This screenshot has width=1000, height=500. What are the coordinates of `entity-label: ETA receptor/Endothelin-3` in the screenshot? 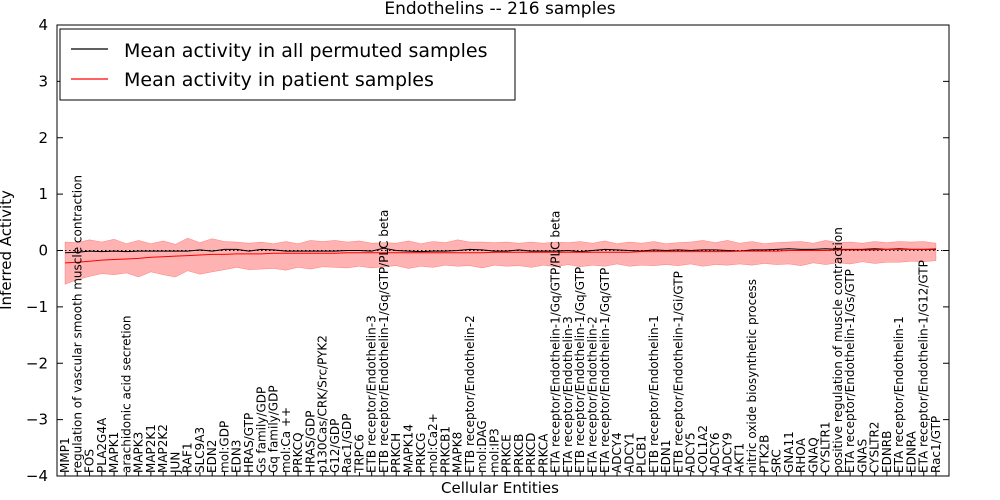 It's located at (568, 394).